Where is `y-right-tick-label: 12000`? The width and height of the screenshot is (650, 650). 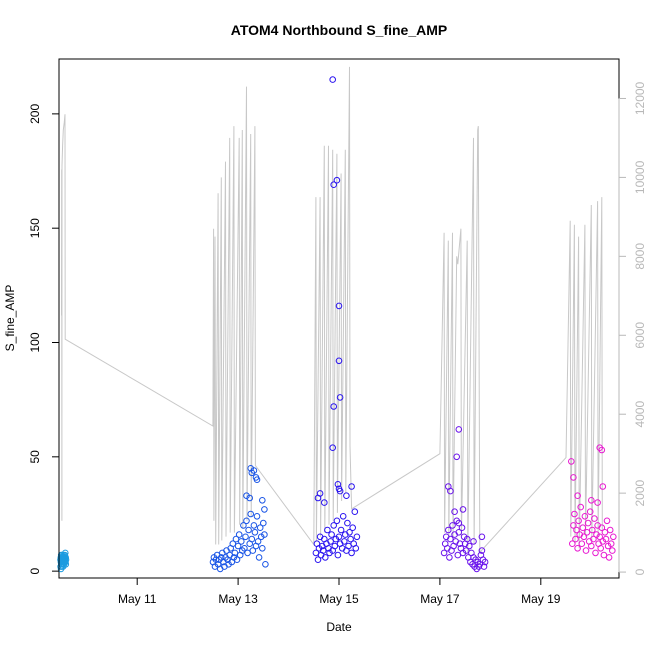 y-right-tick-label: 12000 is located at coordinates (640, 98).